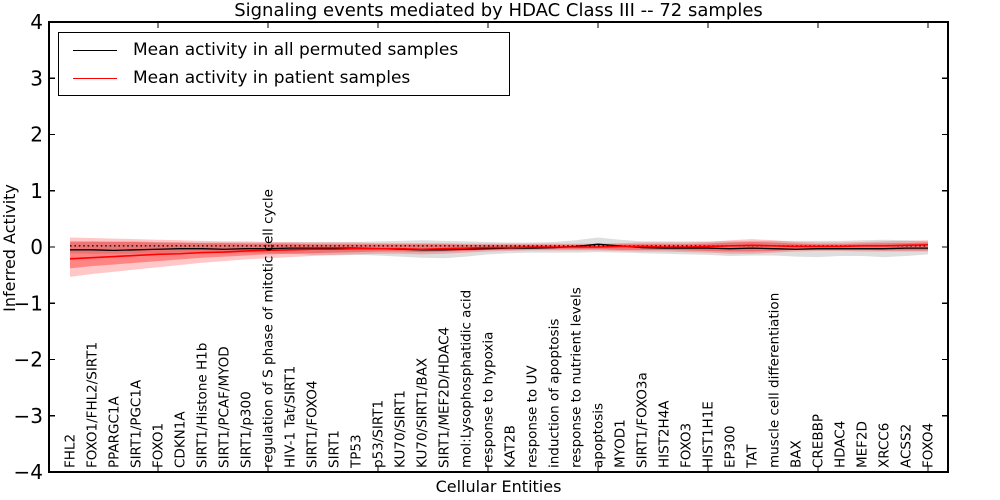 This screenshot has width=1000, height=500. What do you see at coordinates (291, 417) in the screenshot?
I see `x-category-label: HIV-1 Tat/SIRT1` at bounding box center [291, 417].